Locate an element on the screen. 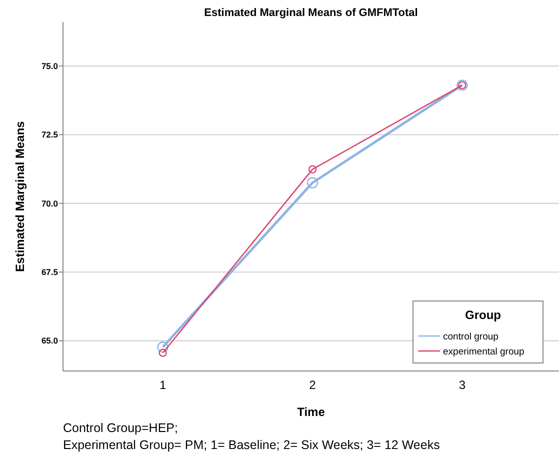 This screenshot has width=559, height=456. text: Experimental Group= PM; 1= Baseline; 2= Six Weeks; 3= 12 Weeks is located at coordinates (251, 445).